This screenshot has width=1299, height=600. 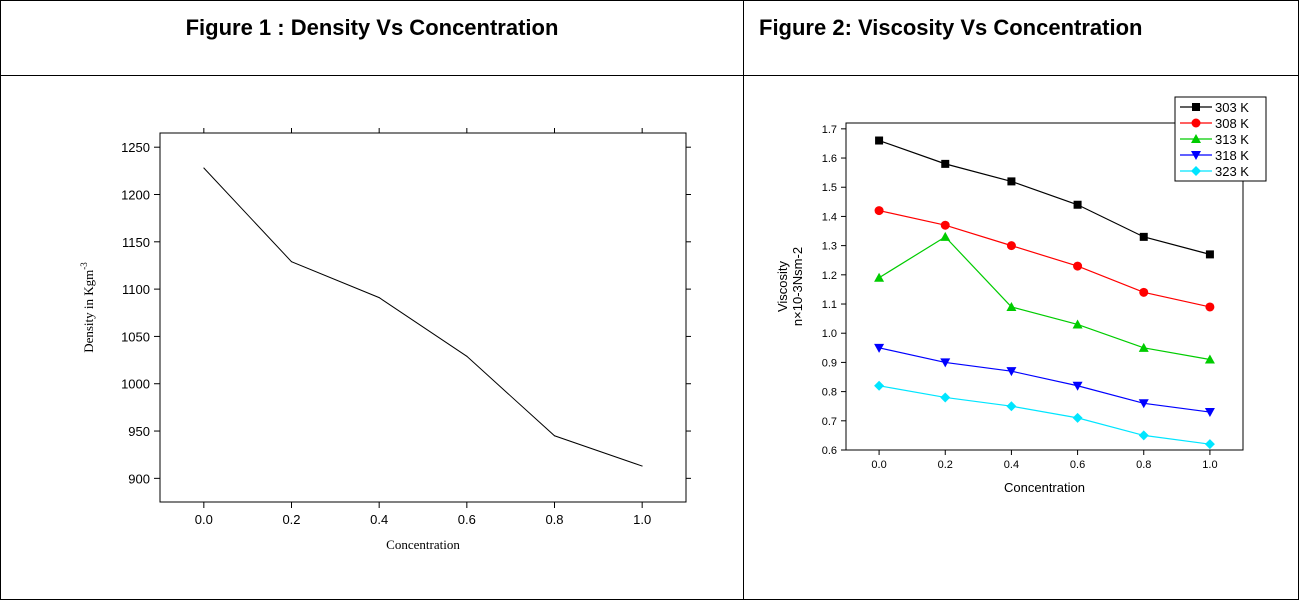 I want to click on y-tick-label: 1.0, so click(x=829, y=334).